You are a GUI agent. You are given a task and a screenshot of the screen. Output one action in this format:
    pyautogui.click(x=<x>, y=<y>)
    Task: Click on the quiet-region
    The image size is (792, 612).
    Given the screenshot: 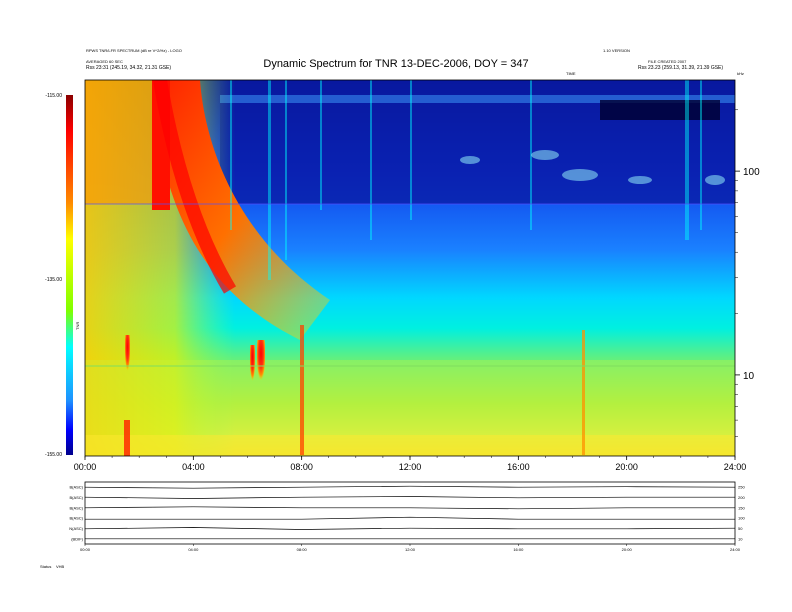 What is the action you would take?
    pyautogui.click(x=660, y=110)
    